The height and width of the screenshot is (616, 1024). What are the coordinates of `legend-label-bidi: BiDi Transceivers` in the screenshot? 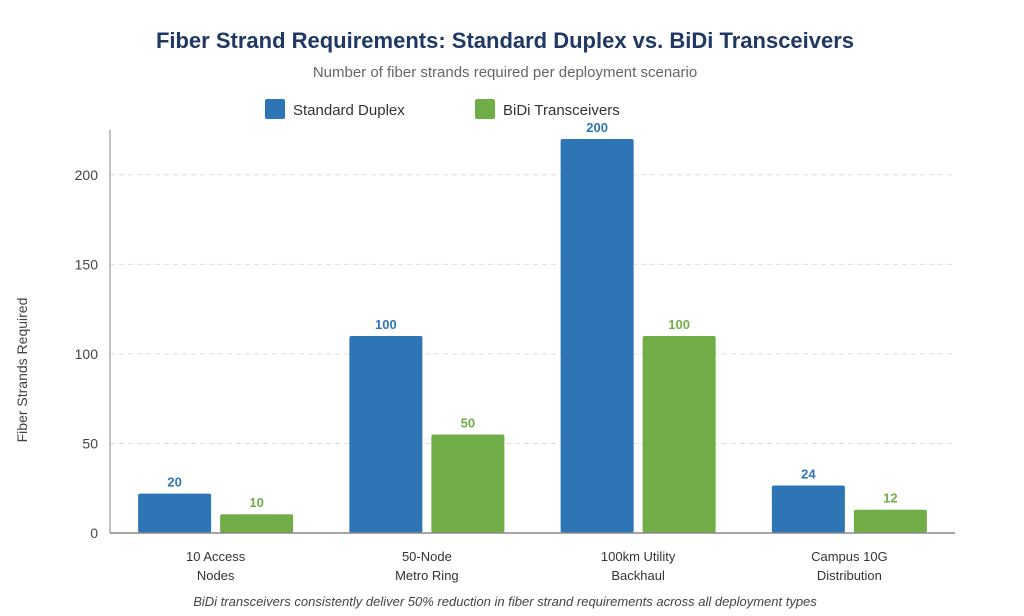 It's located at (561, 110).